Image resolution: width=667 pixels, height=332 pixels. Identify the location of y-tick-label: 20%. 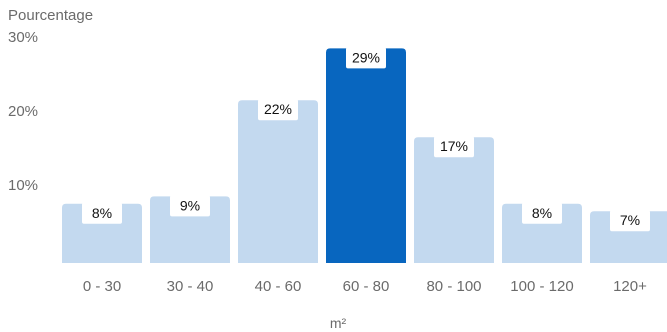
(23, 111).